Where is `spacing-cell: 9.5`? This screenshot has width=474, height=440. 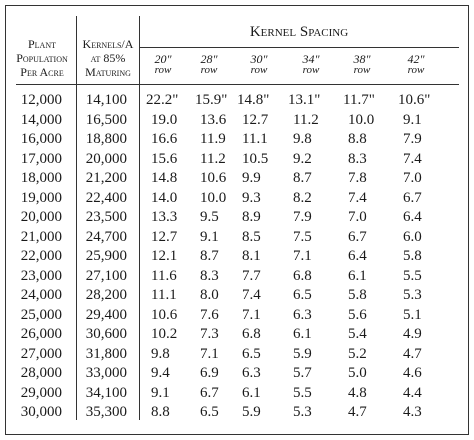 spacing-cell: 9.5 is located at coordinates (209, 217).